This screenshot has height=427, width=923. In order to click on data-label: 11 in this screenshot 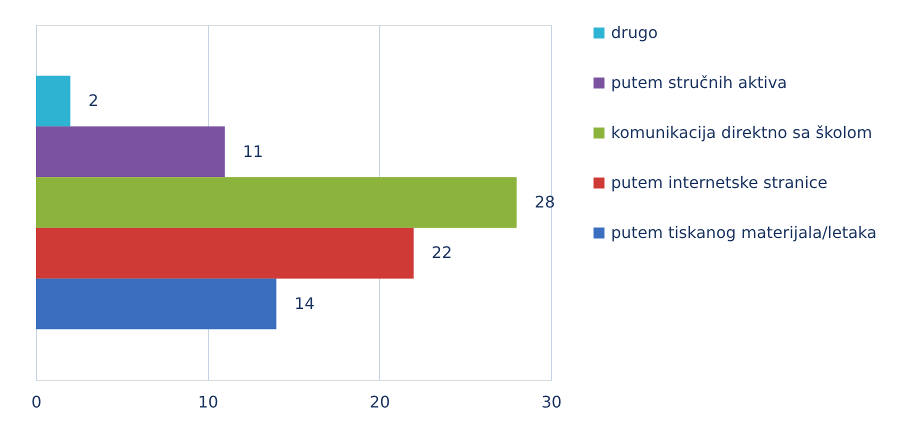, I will do `click(253, 151)`.